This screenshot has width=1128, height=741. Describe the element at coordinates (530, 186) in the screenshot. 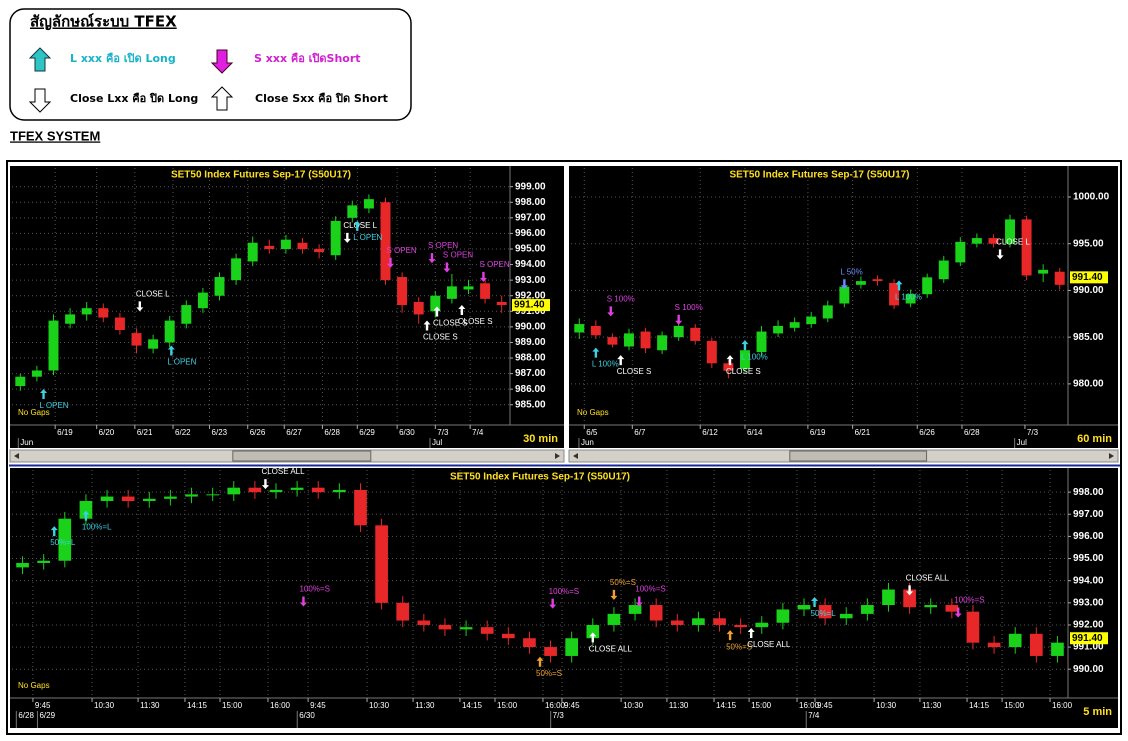

I see `y-tick-label: 999.00` at that location.